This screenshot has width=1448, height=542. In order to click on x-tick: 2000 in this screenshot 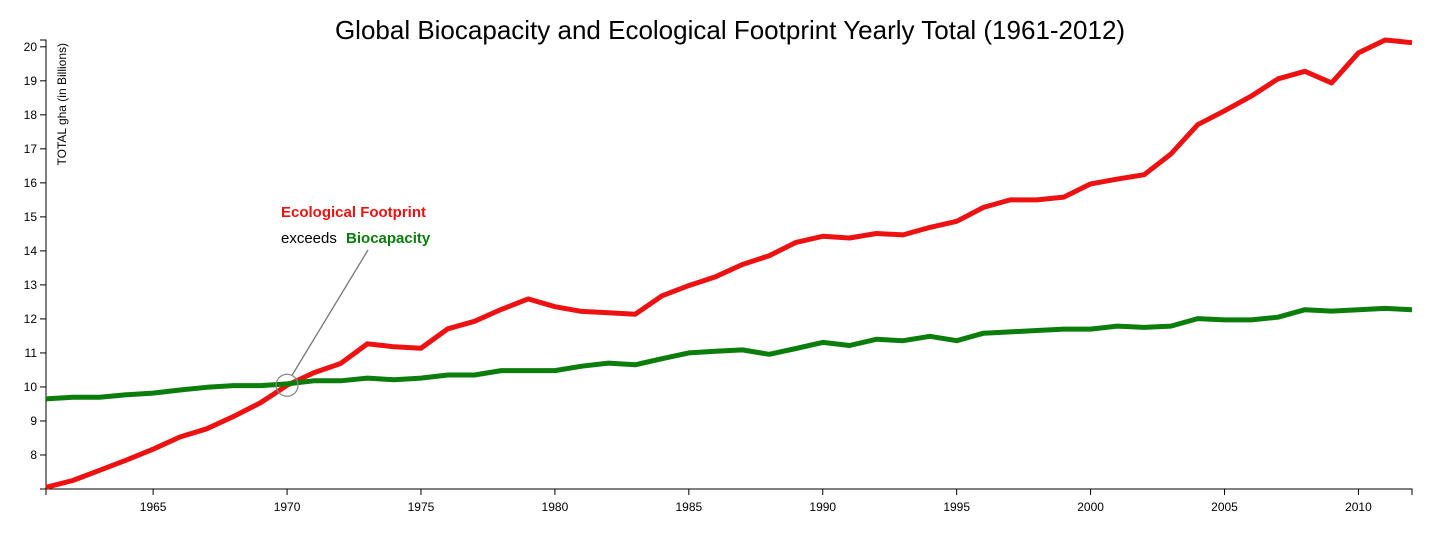, I will do `click(1090, 501)`.